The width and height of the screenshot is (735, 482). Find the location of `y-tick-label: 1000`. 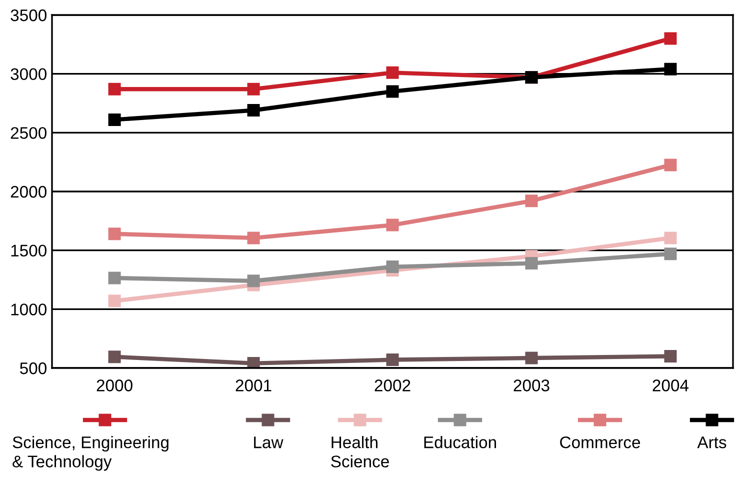

y-tick-label: 1000 is located at coordinates (28, 310).